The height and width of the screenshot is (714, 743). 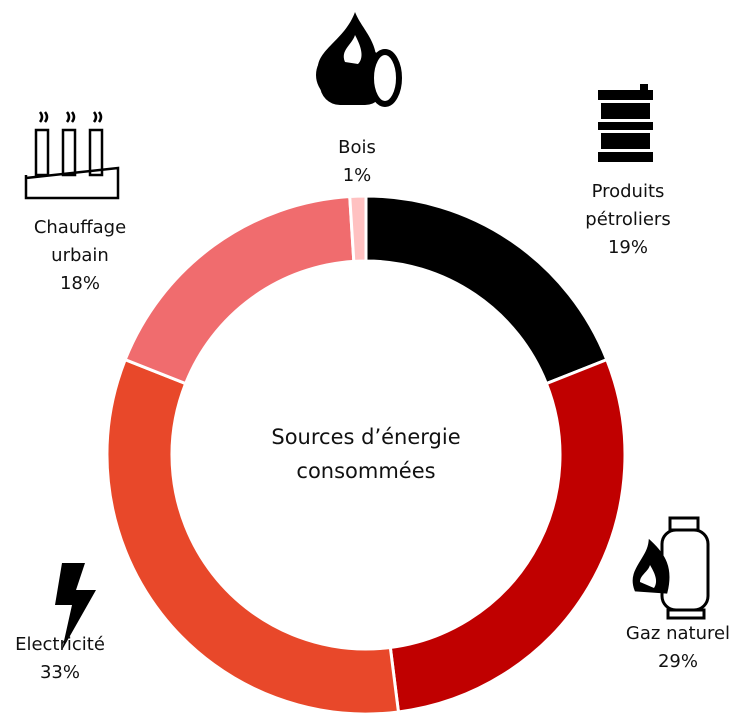 I want to click on segment-label: Electricité 33%, so click(x=70, y=659).